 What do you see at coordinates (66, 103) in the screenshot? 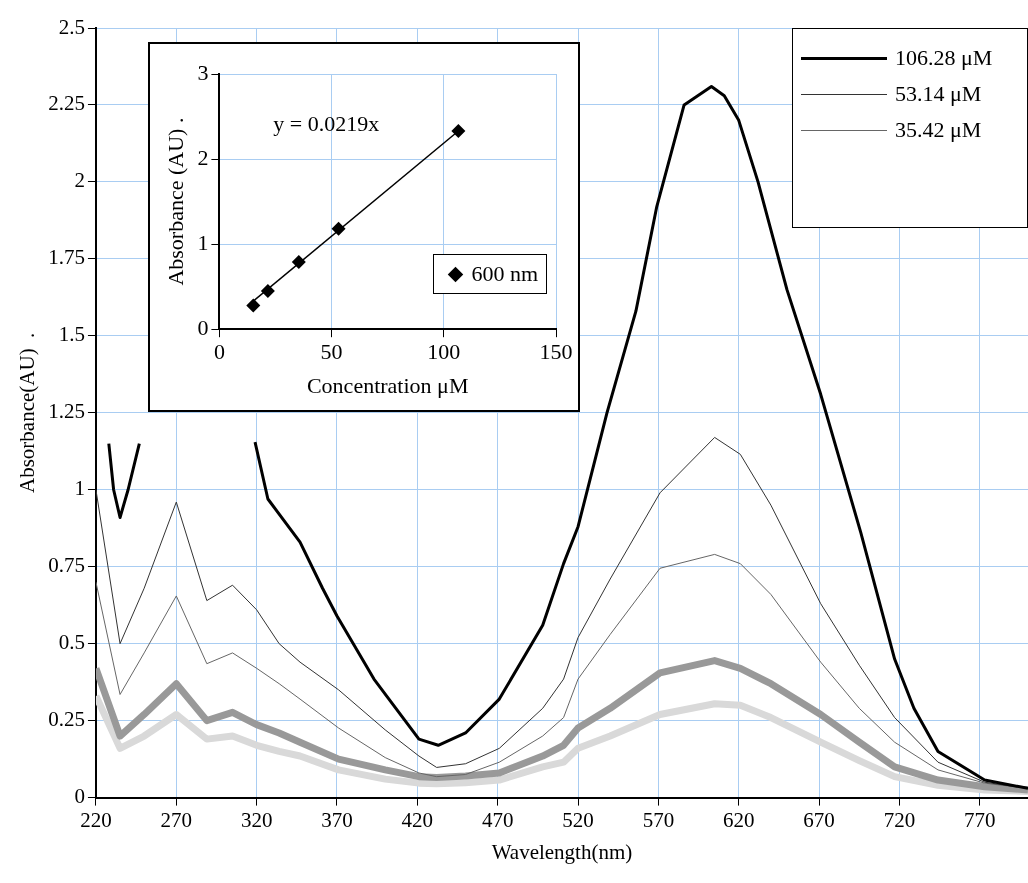
I see `y-tick-label: 2.25` at bounding box center [66, 103].